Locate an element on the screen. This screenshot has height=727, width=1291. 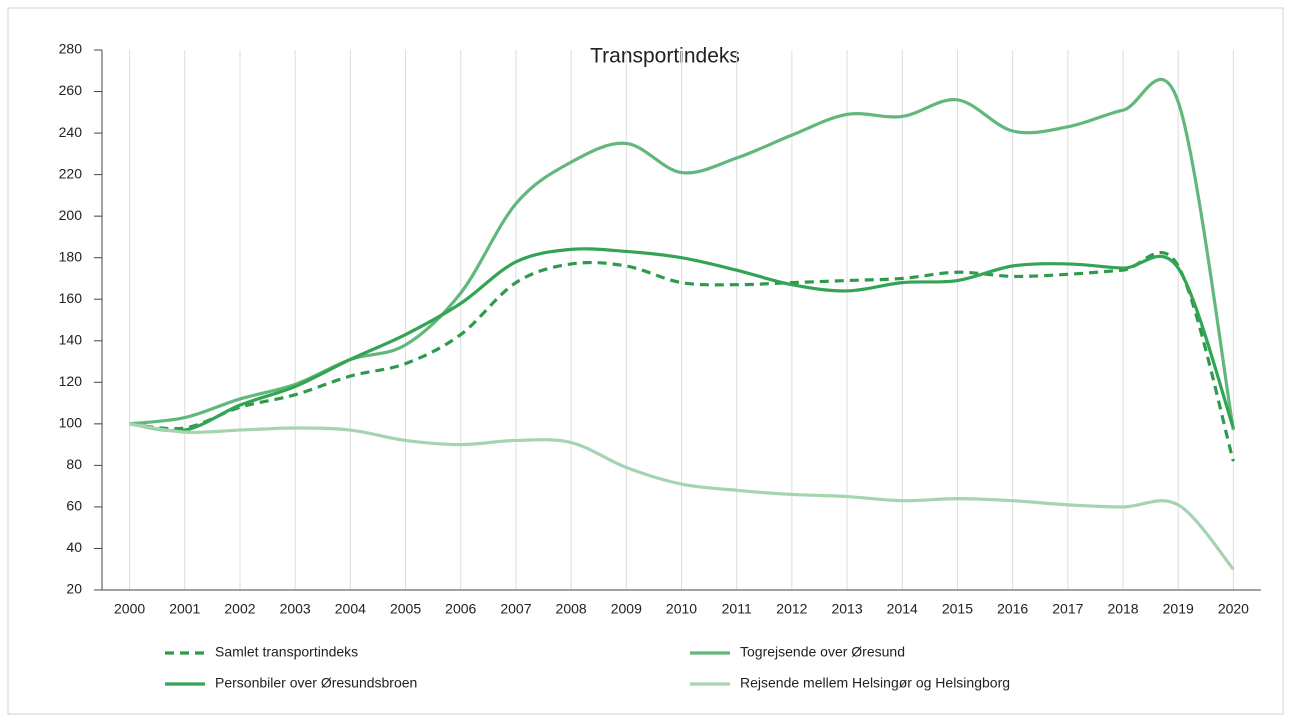
x-tick-label: 2016 is located at coordinates (1012, 609).